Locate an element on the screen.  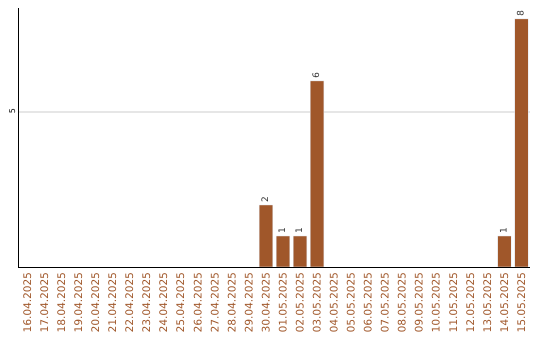
x-tick-label: 30.04.2025 is located at coordinates (266, 302).